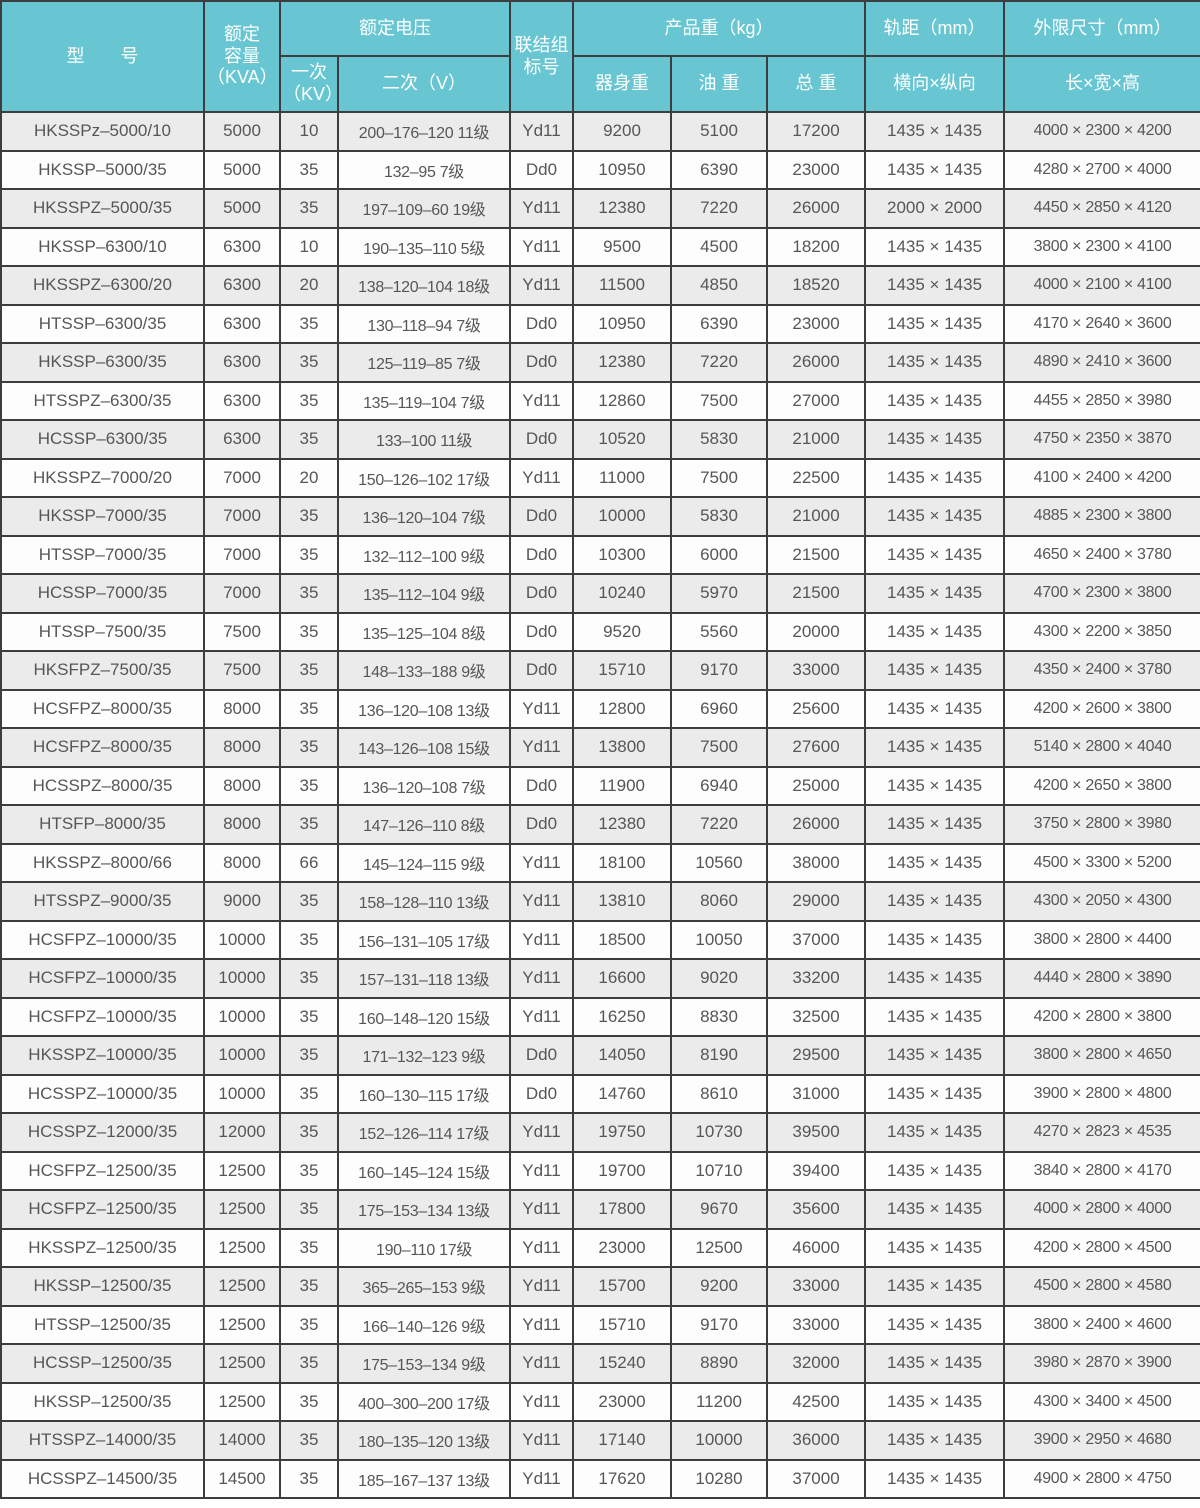  I want to click on table-cell: HKSSP–12500/35, so click(102, 1286).